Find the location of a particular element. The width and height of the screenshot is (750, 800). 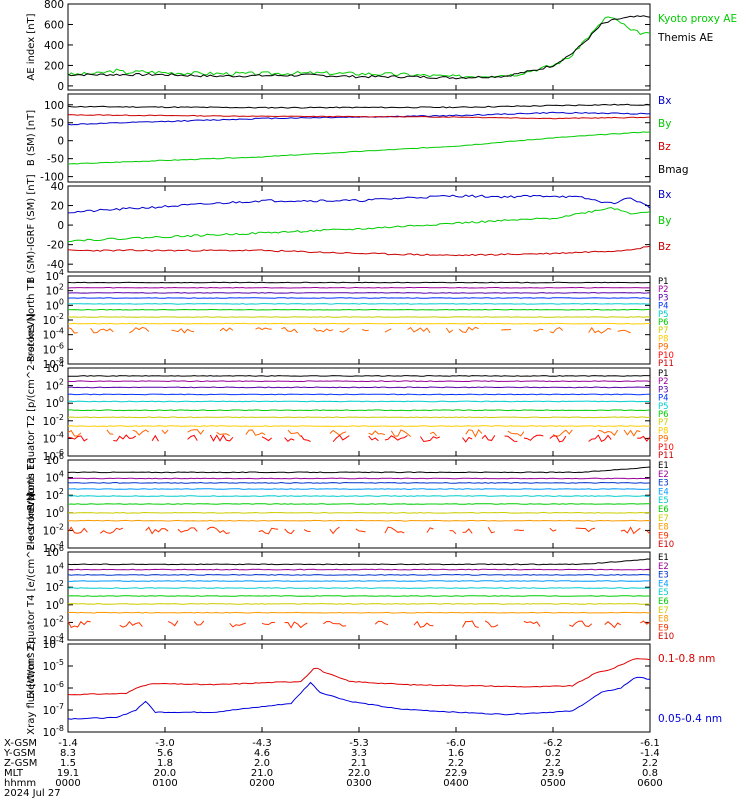

series-line-e2 is located at coordinates (359, 569).